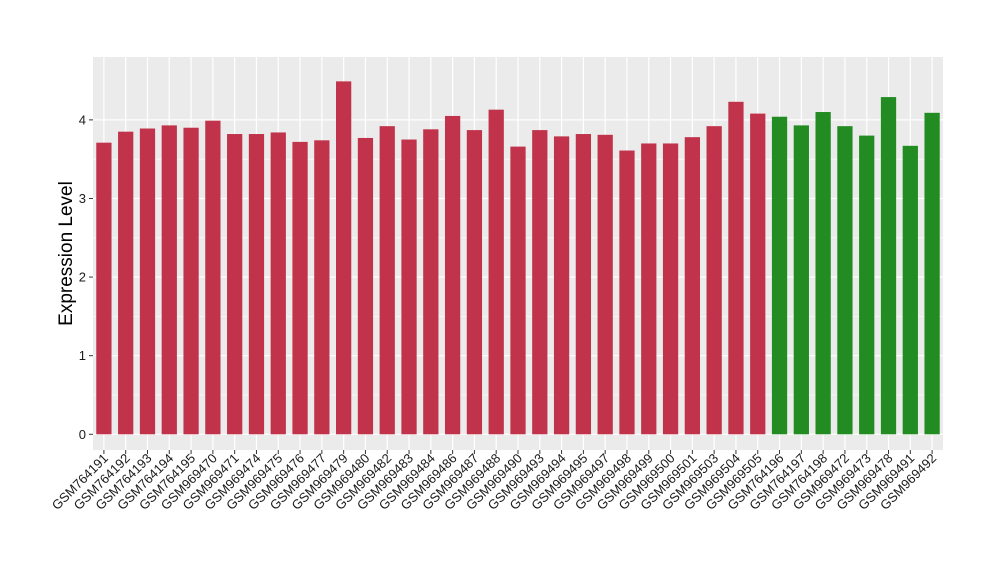 This screenshot has width=1000, height=580. Describe the element at coordinates (932, 273) in the screenshot. I see `bar-GSM969492` at that location.